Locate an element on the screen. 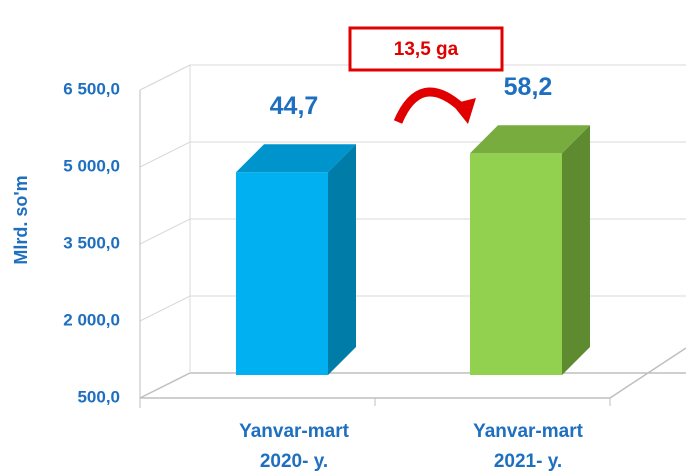  arrow is located at coordinates (429, 105).